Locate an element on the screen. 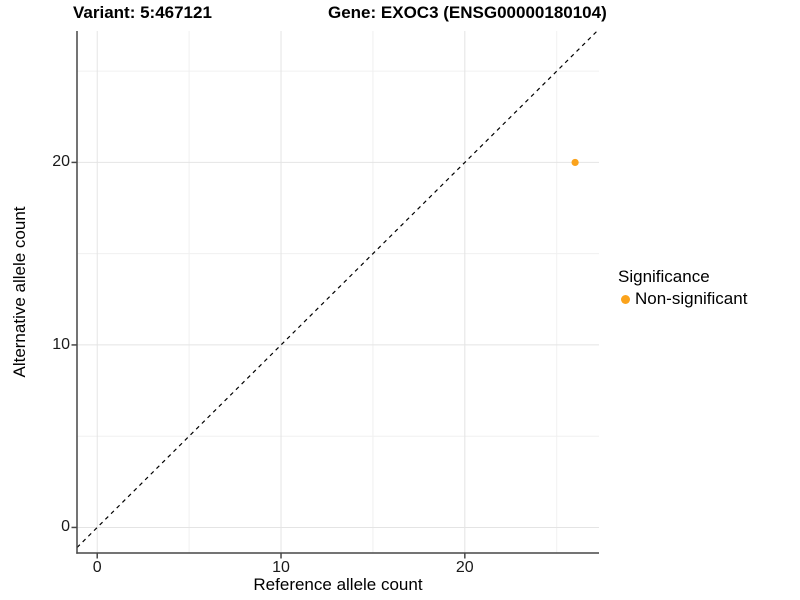  legend-item-non-significant: Non-significant is located at coordinates (681, 299).